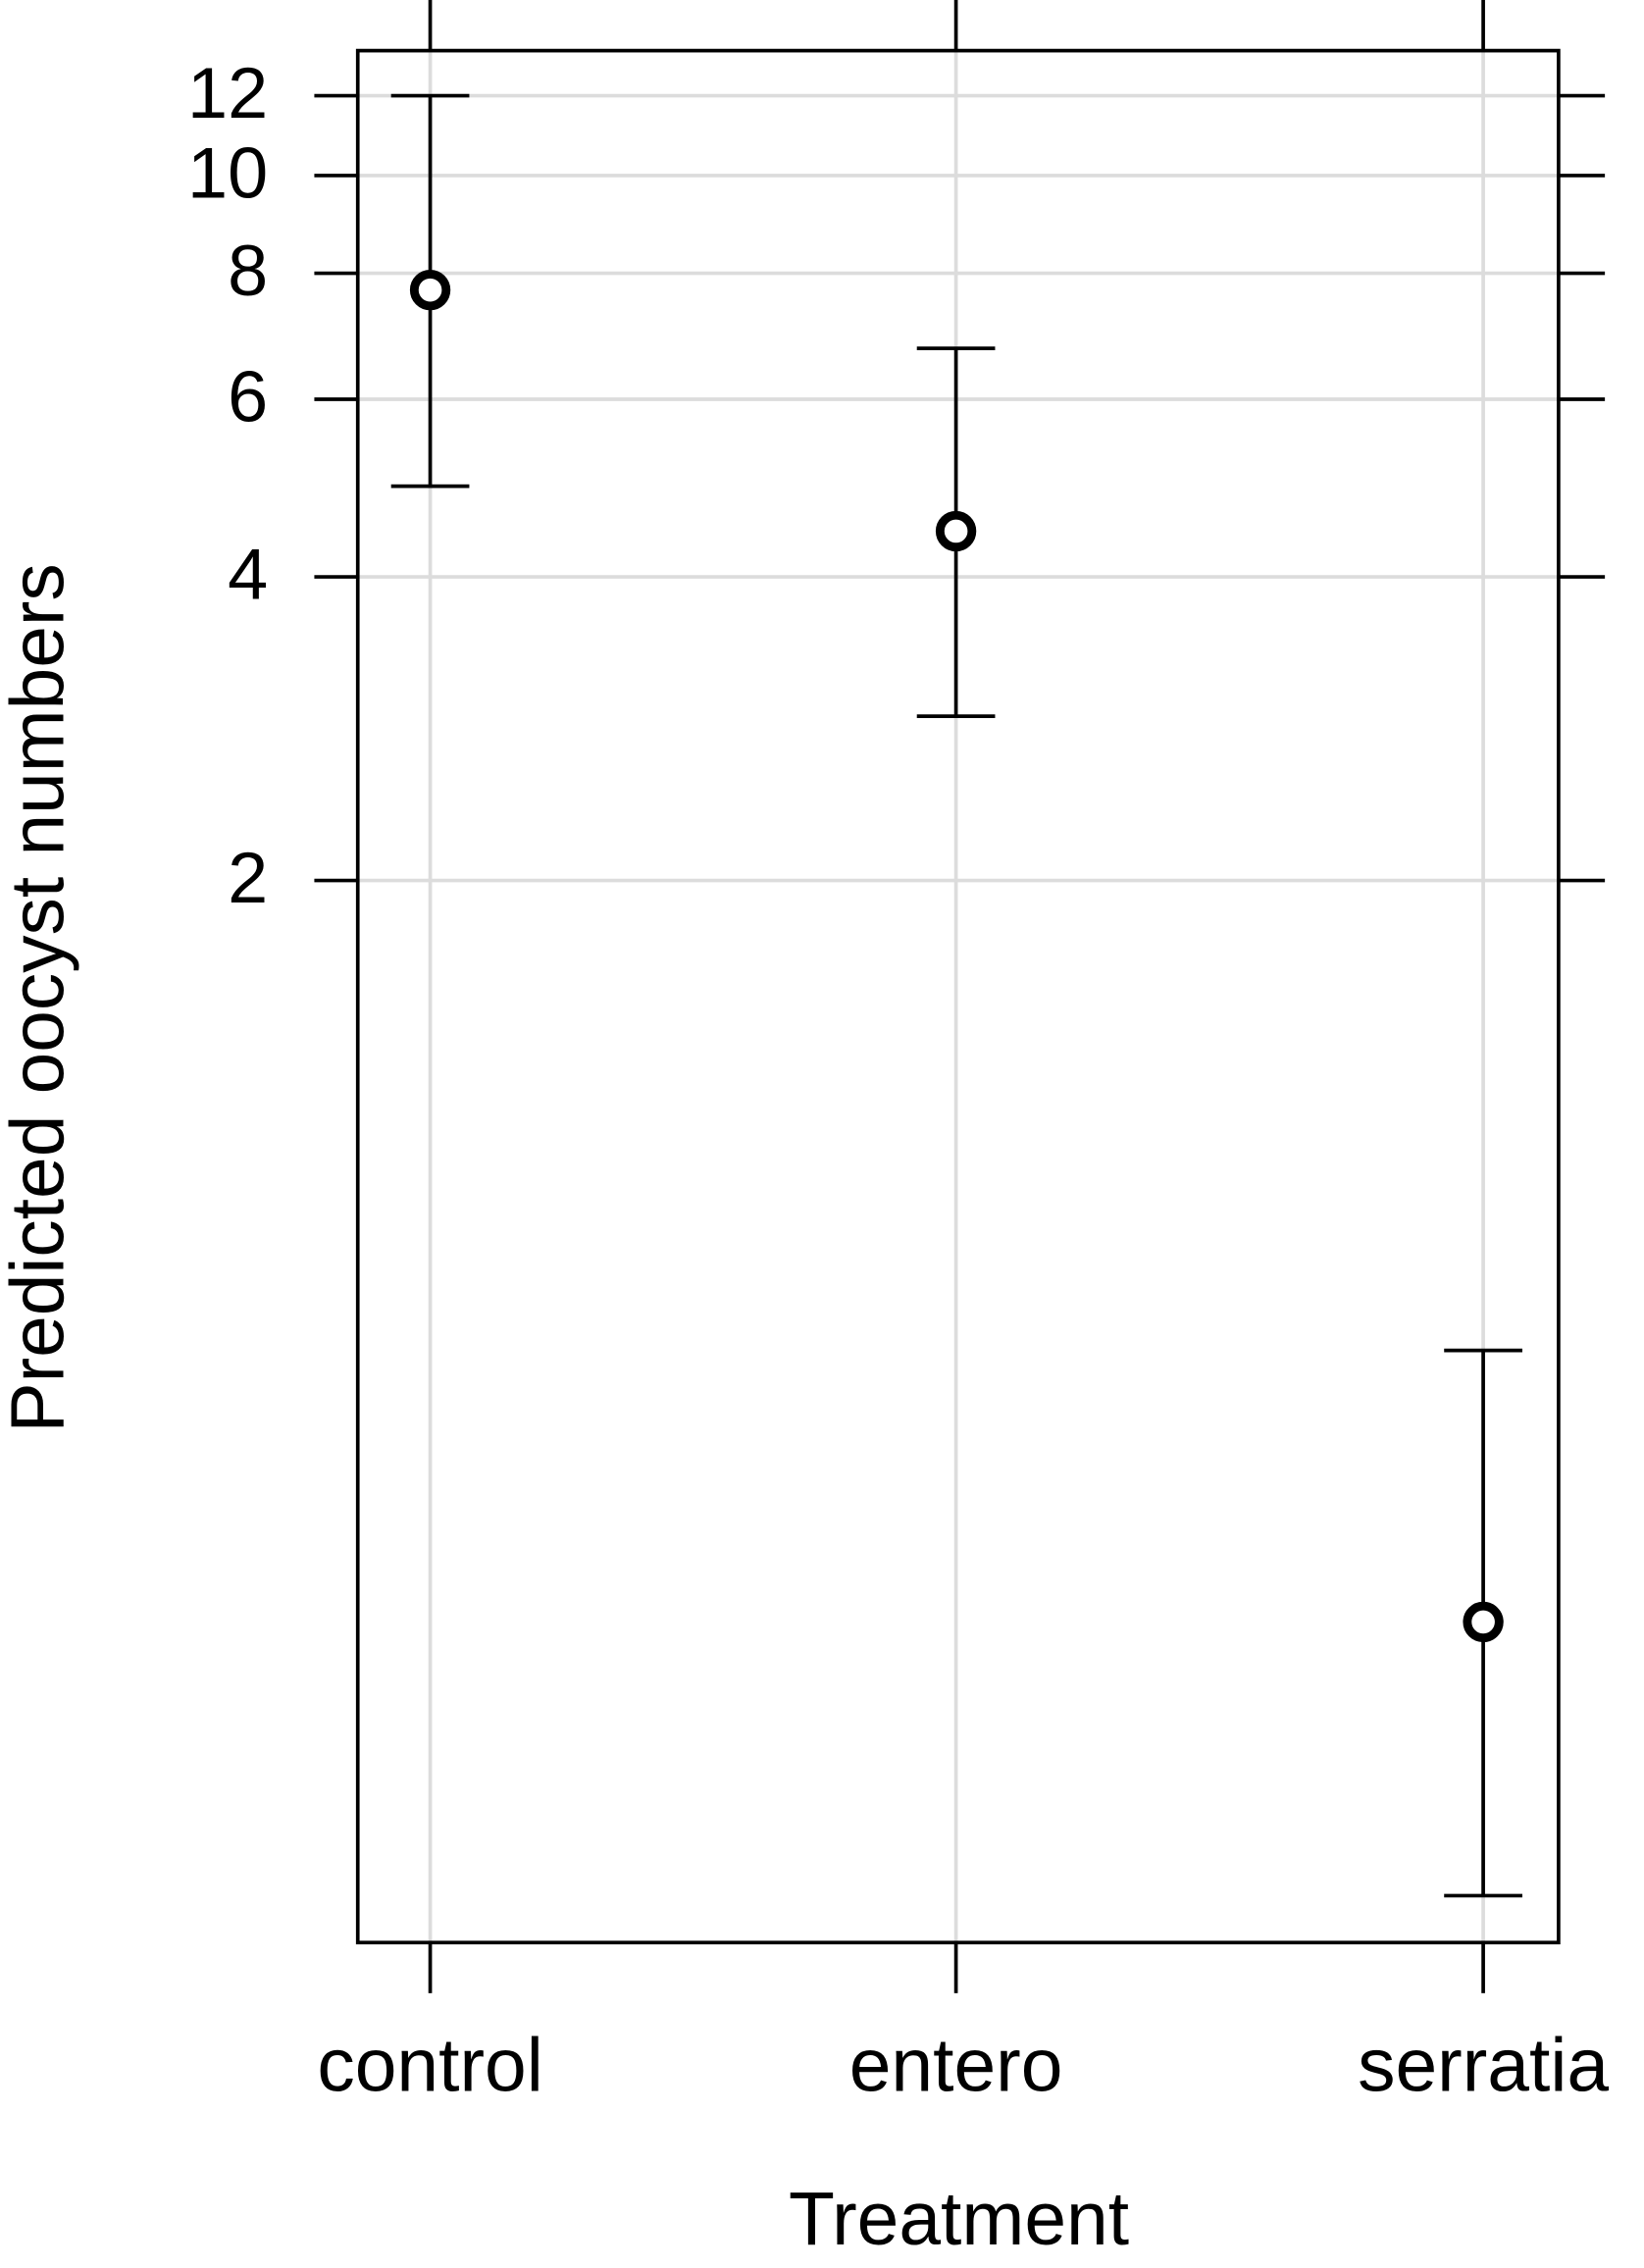 The height and width of the screenshot is (2268, 1644). Describe the element at coordinates (1484, 2067) in the screenshot. I see `x-tick-label: serratia` at that location.